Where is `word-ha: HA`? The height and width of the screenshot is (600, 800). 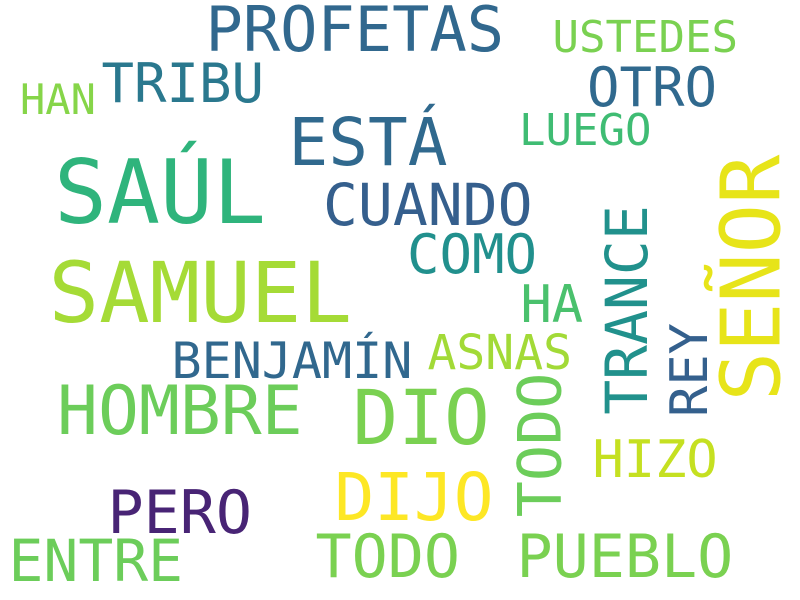 word-ha: HA is located at coordinates (552, 305).